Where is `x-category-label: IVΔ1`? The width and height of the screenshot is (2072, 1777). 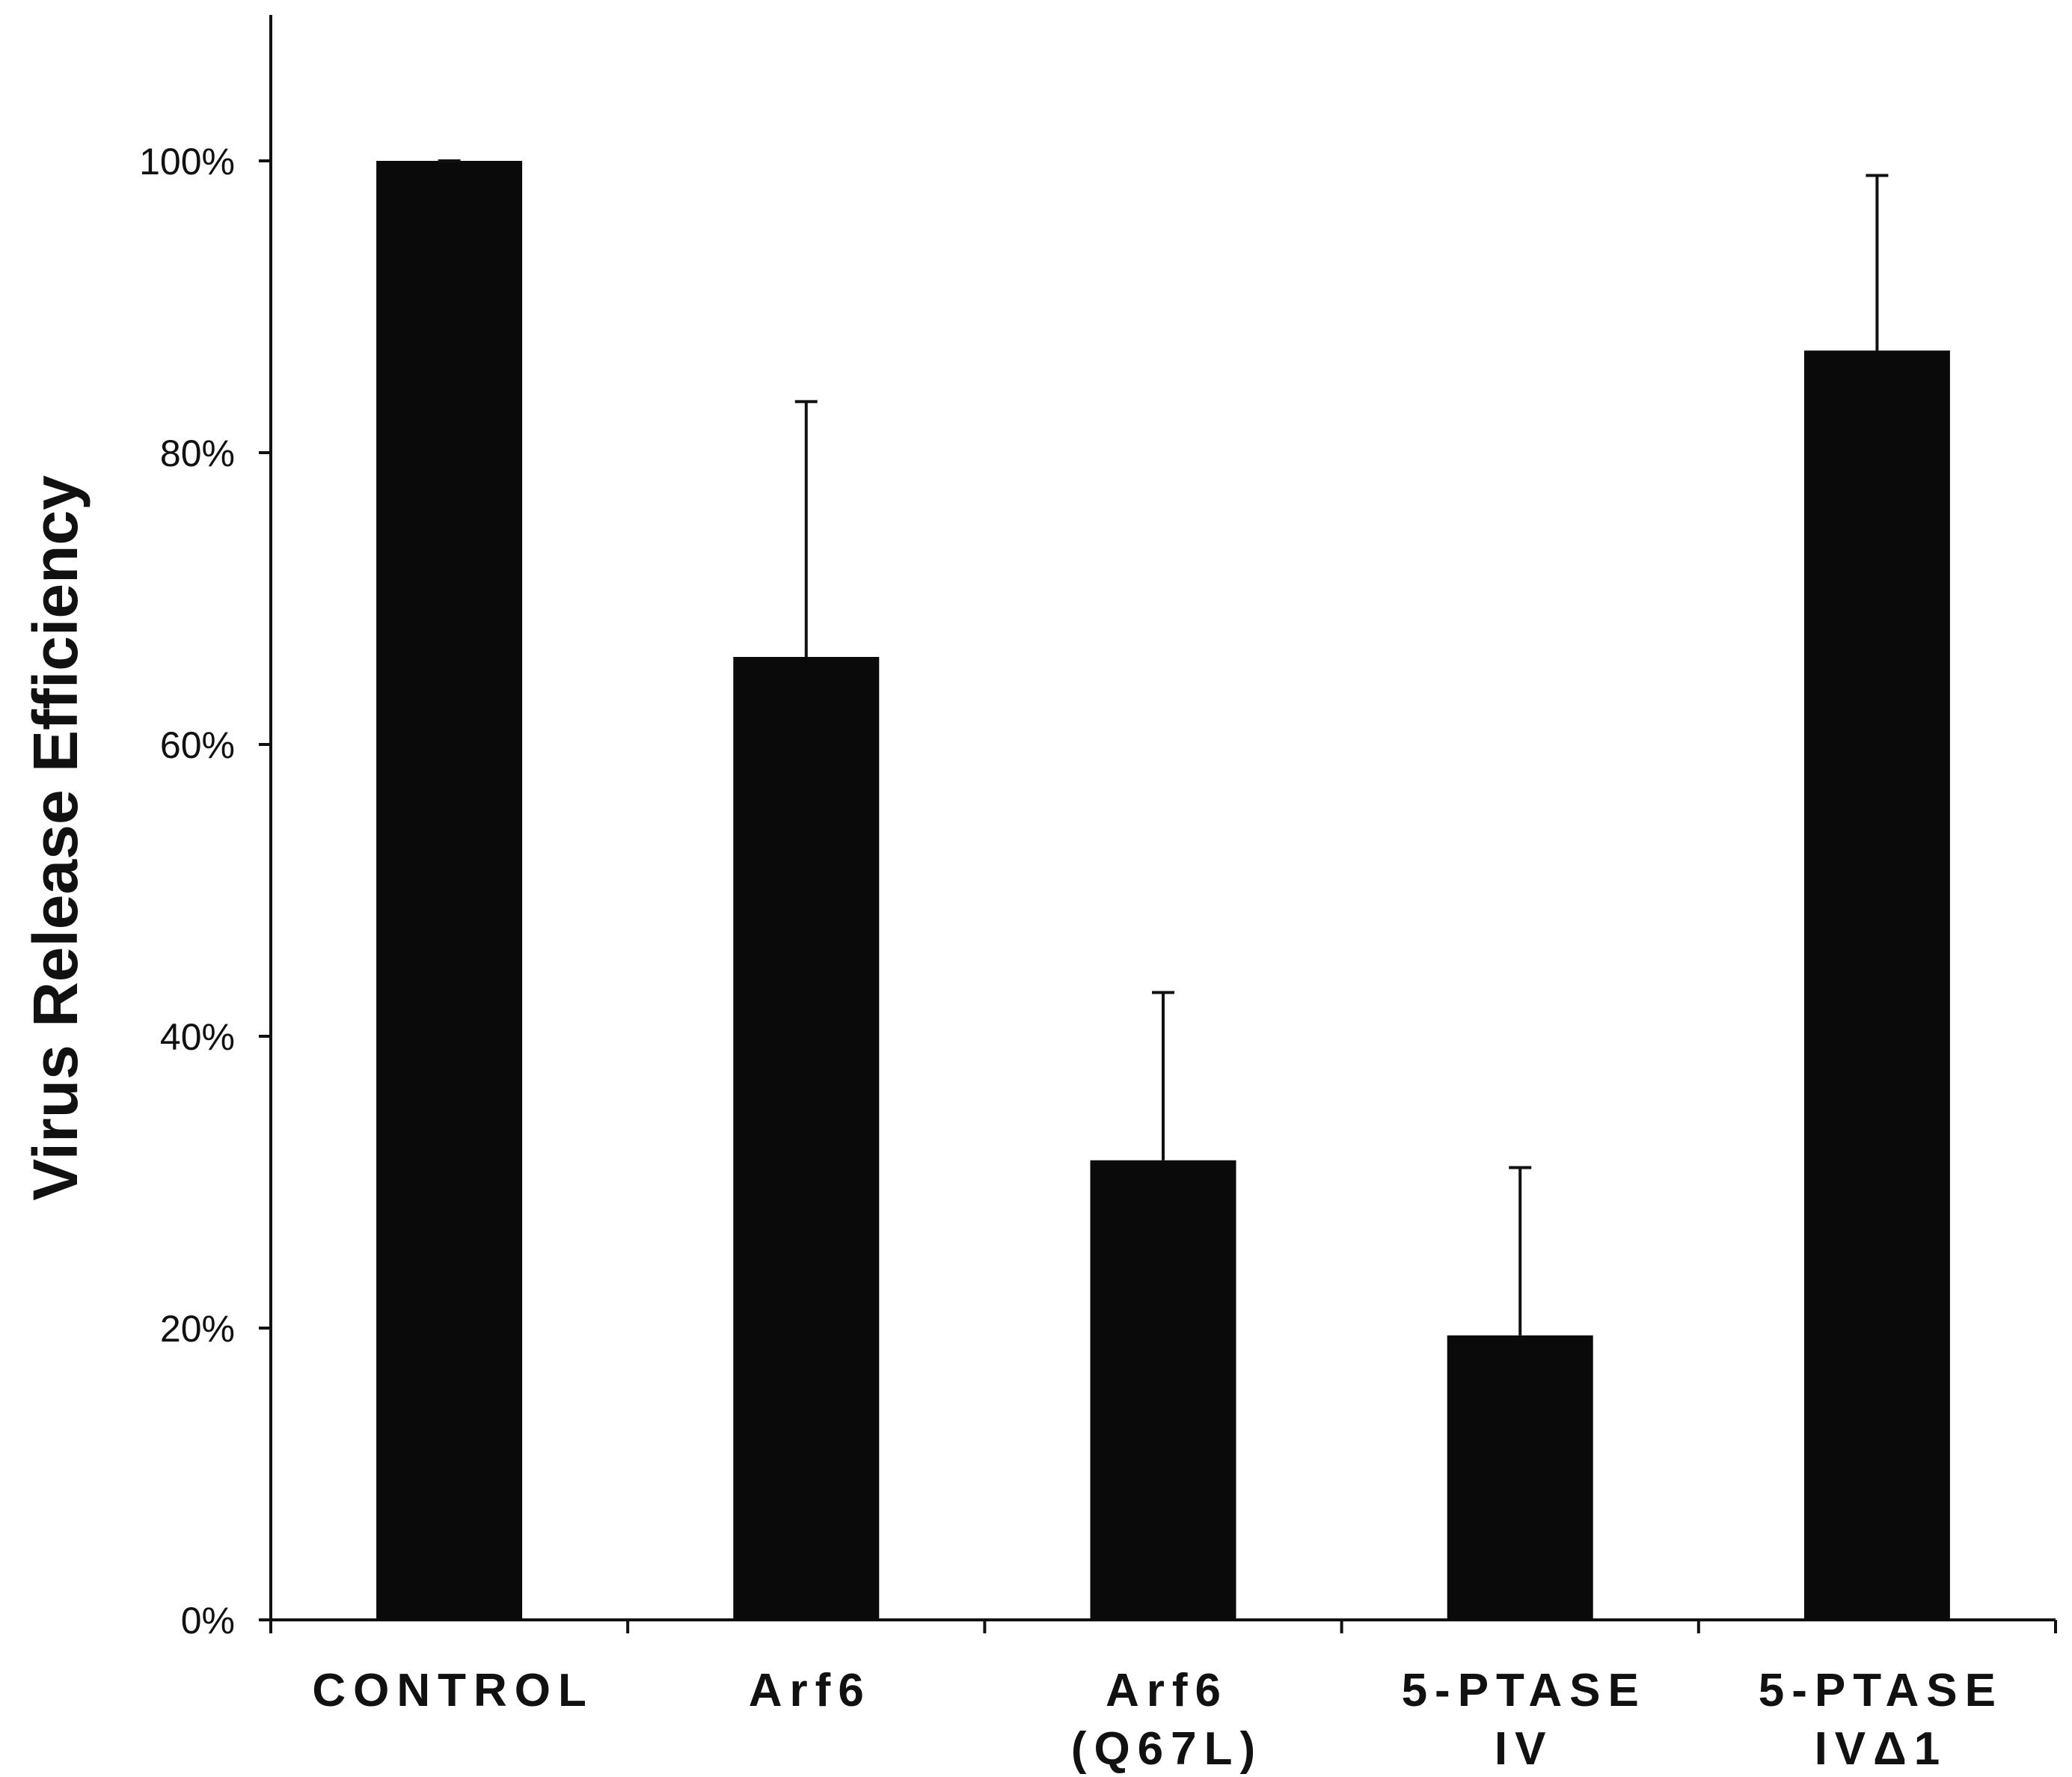 x-category-label: IVΔ1 is located at coordinates (1881, 1749).